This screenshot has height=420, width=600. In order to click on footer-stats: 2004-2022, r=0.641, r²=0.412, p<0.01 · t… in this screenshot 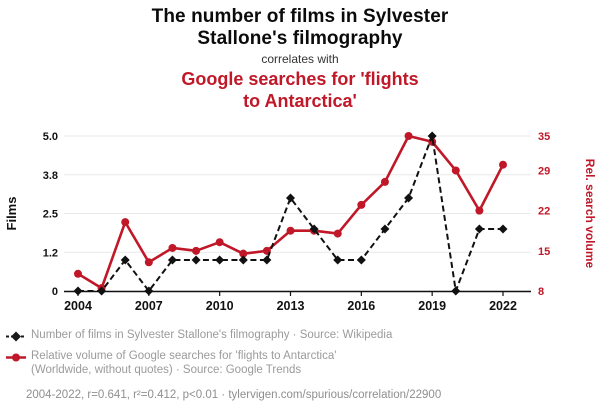, I will do `click(234, 395)`.